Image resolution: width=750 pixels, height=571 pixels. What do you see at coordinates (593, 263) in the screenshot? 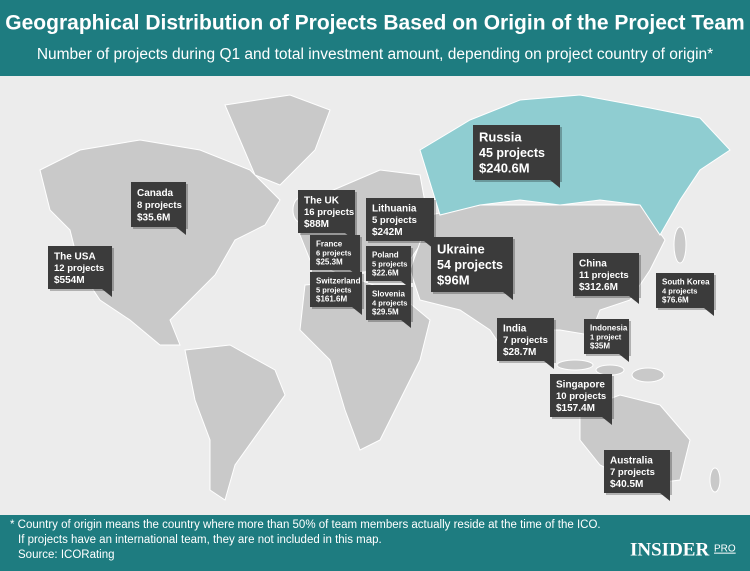
I see `callout-country: China` at bounding box center [593, 263].